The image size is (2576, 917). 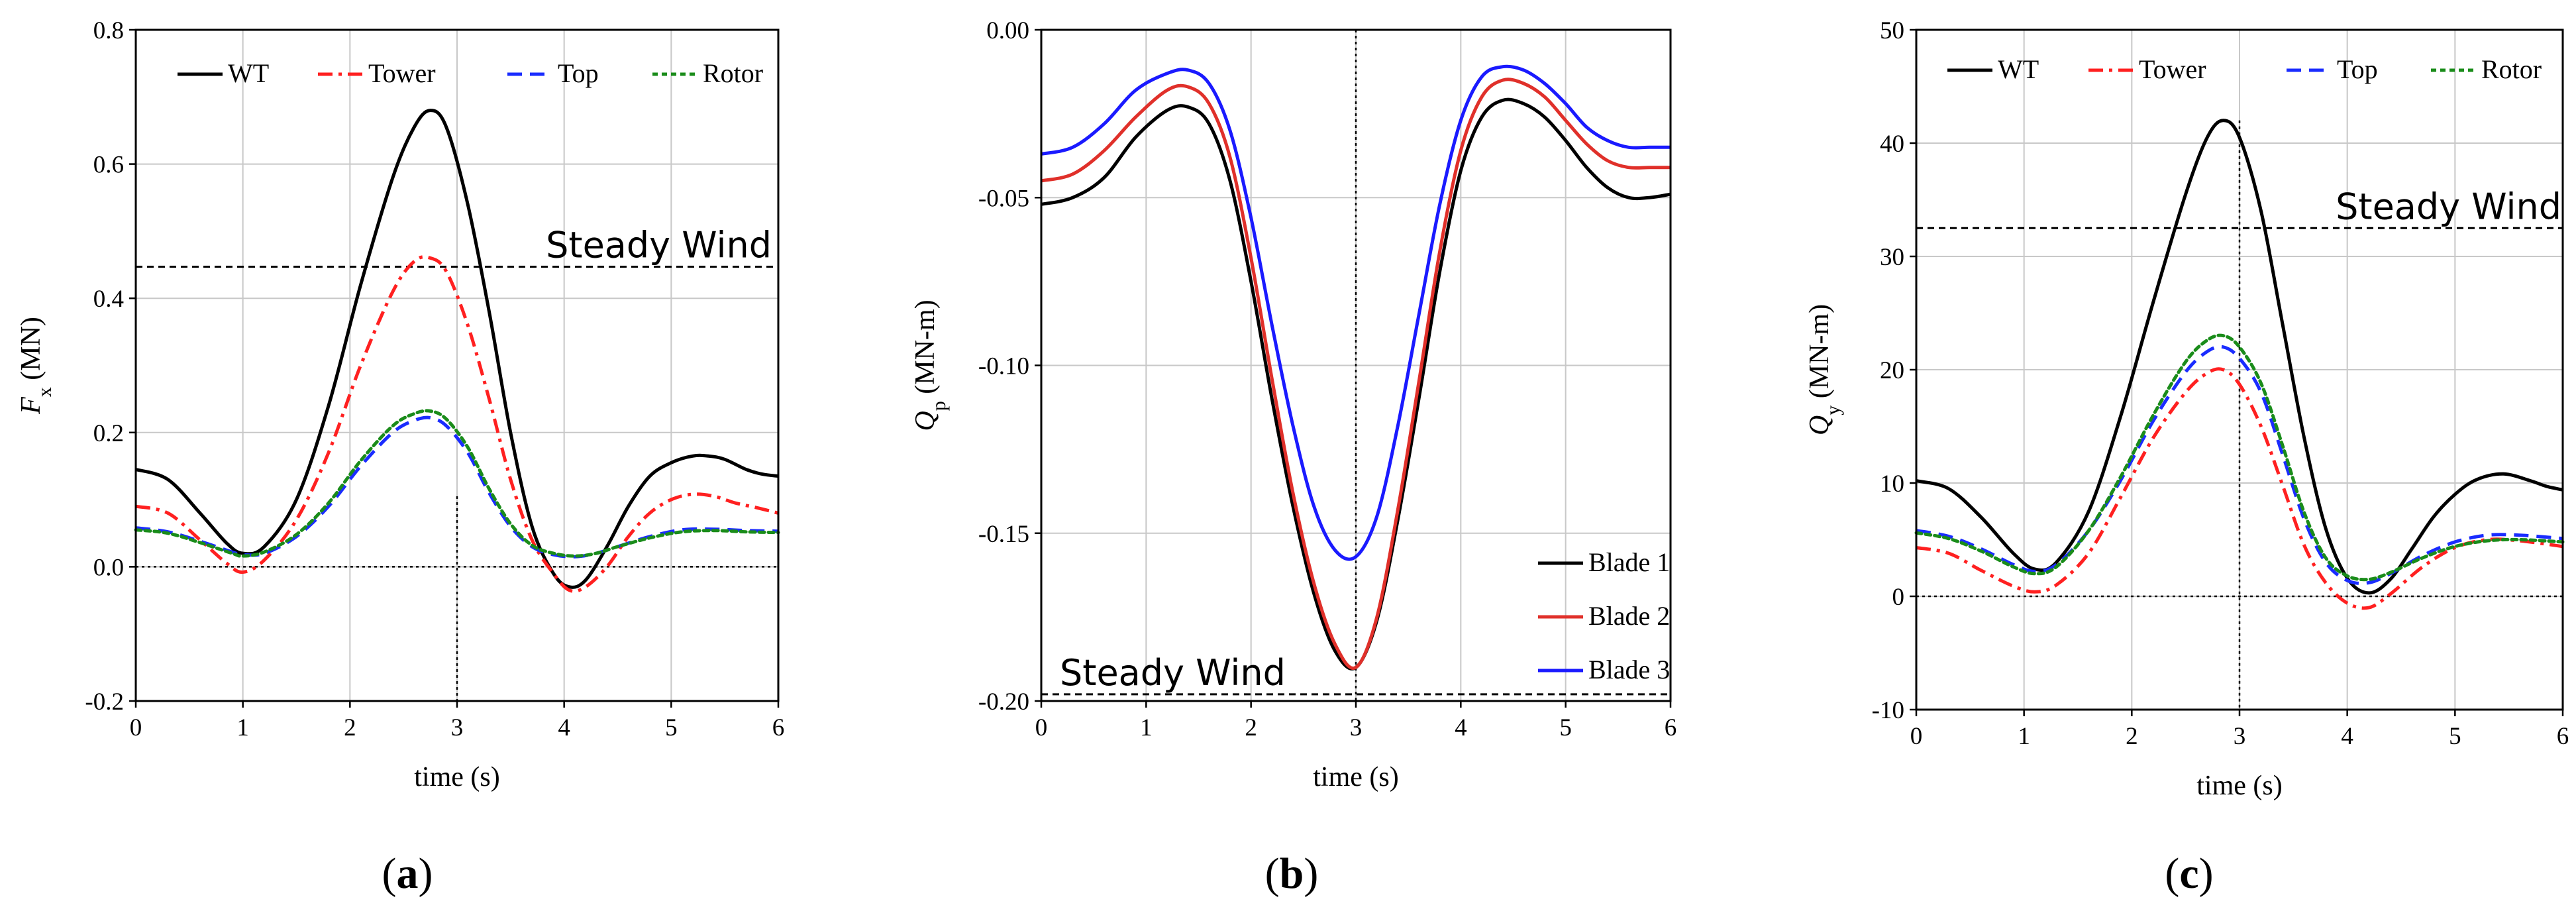 What do you see at coordinates (2563, 737) in the screenshot?
I see `chart-c-xtick-label-6: 6` at bounding box center [2563, 737].